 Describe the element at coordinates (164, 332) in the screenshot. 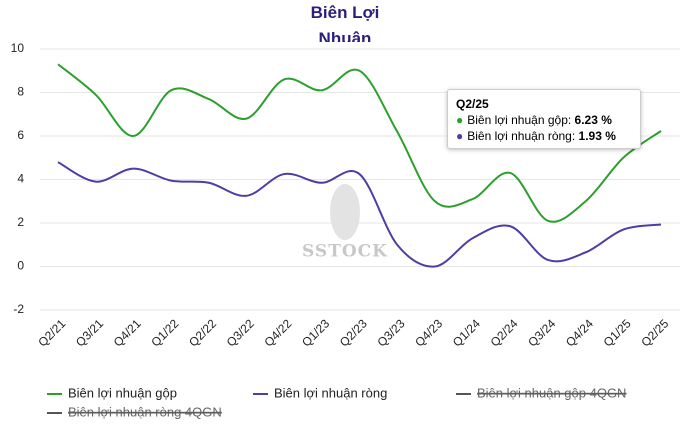

I see `x-tick-label: Q1/22` at that location.